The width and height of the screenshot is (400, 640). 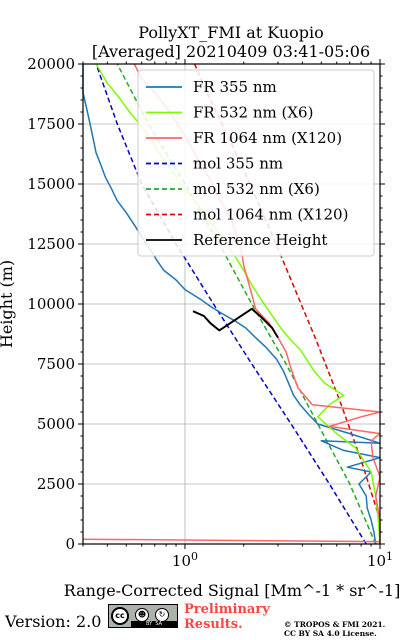 I want to click on x-axis-label: Range-Corrected Signal [Mm^-1 * sr^-1], so click(x=232, y=590).